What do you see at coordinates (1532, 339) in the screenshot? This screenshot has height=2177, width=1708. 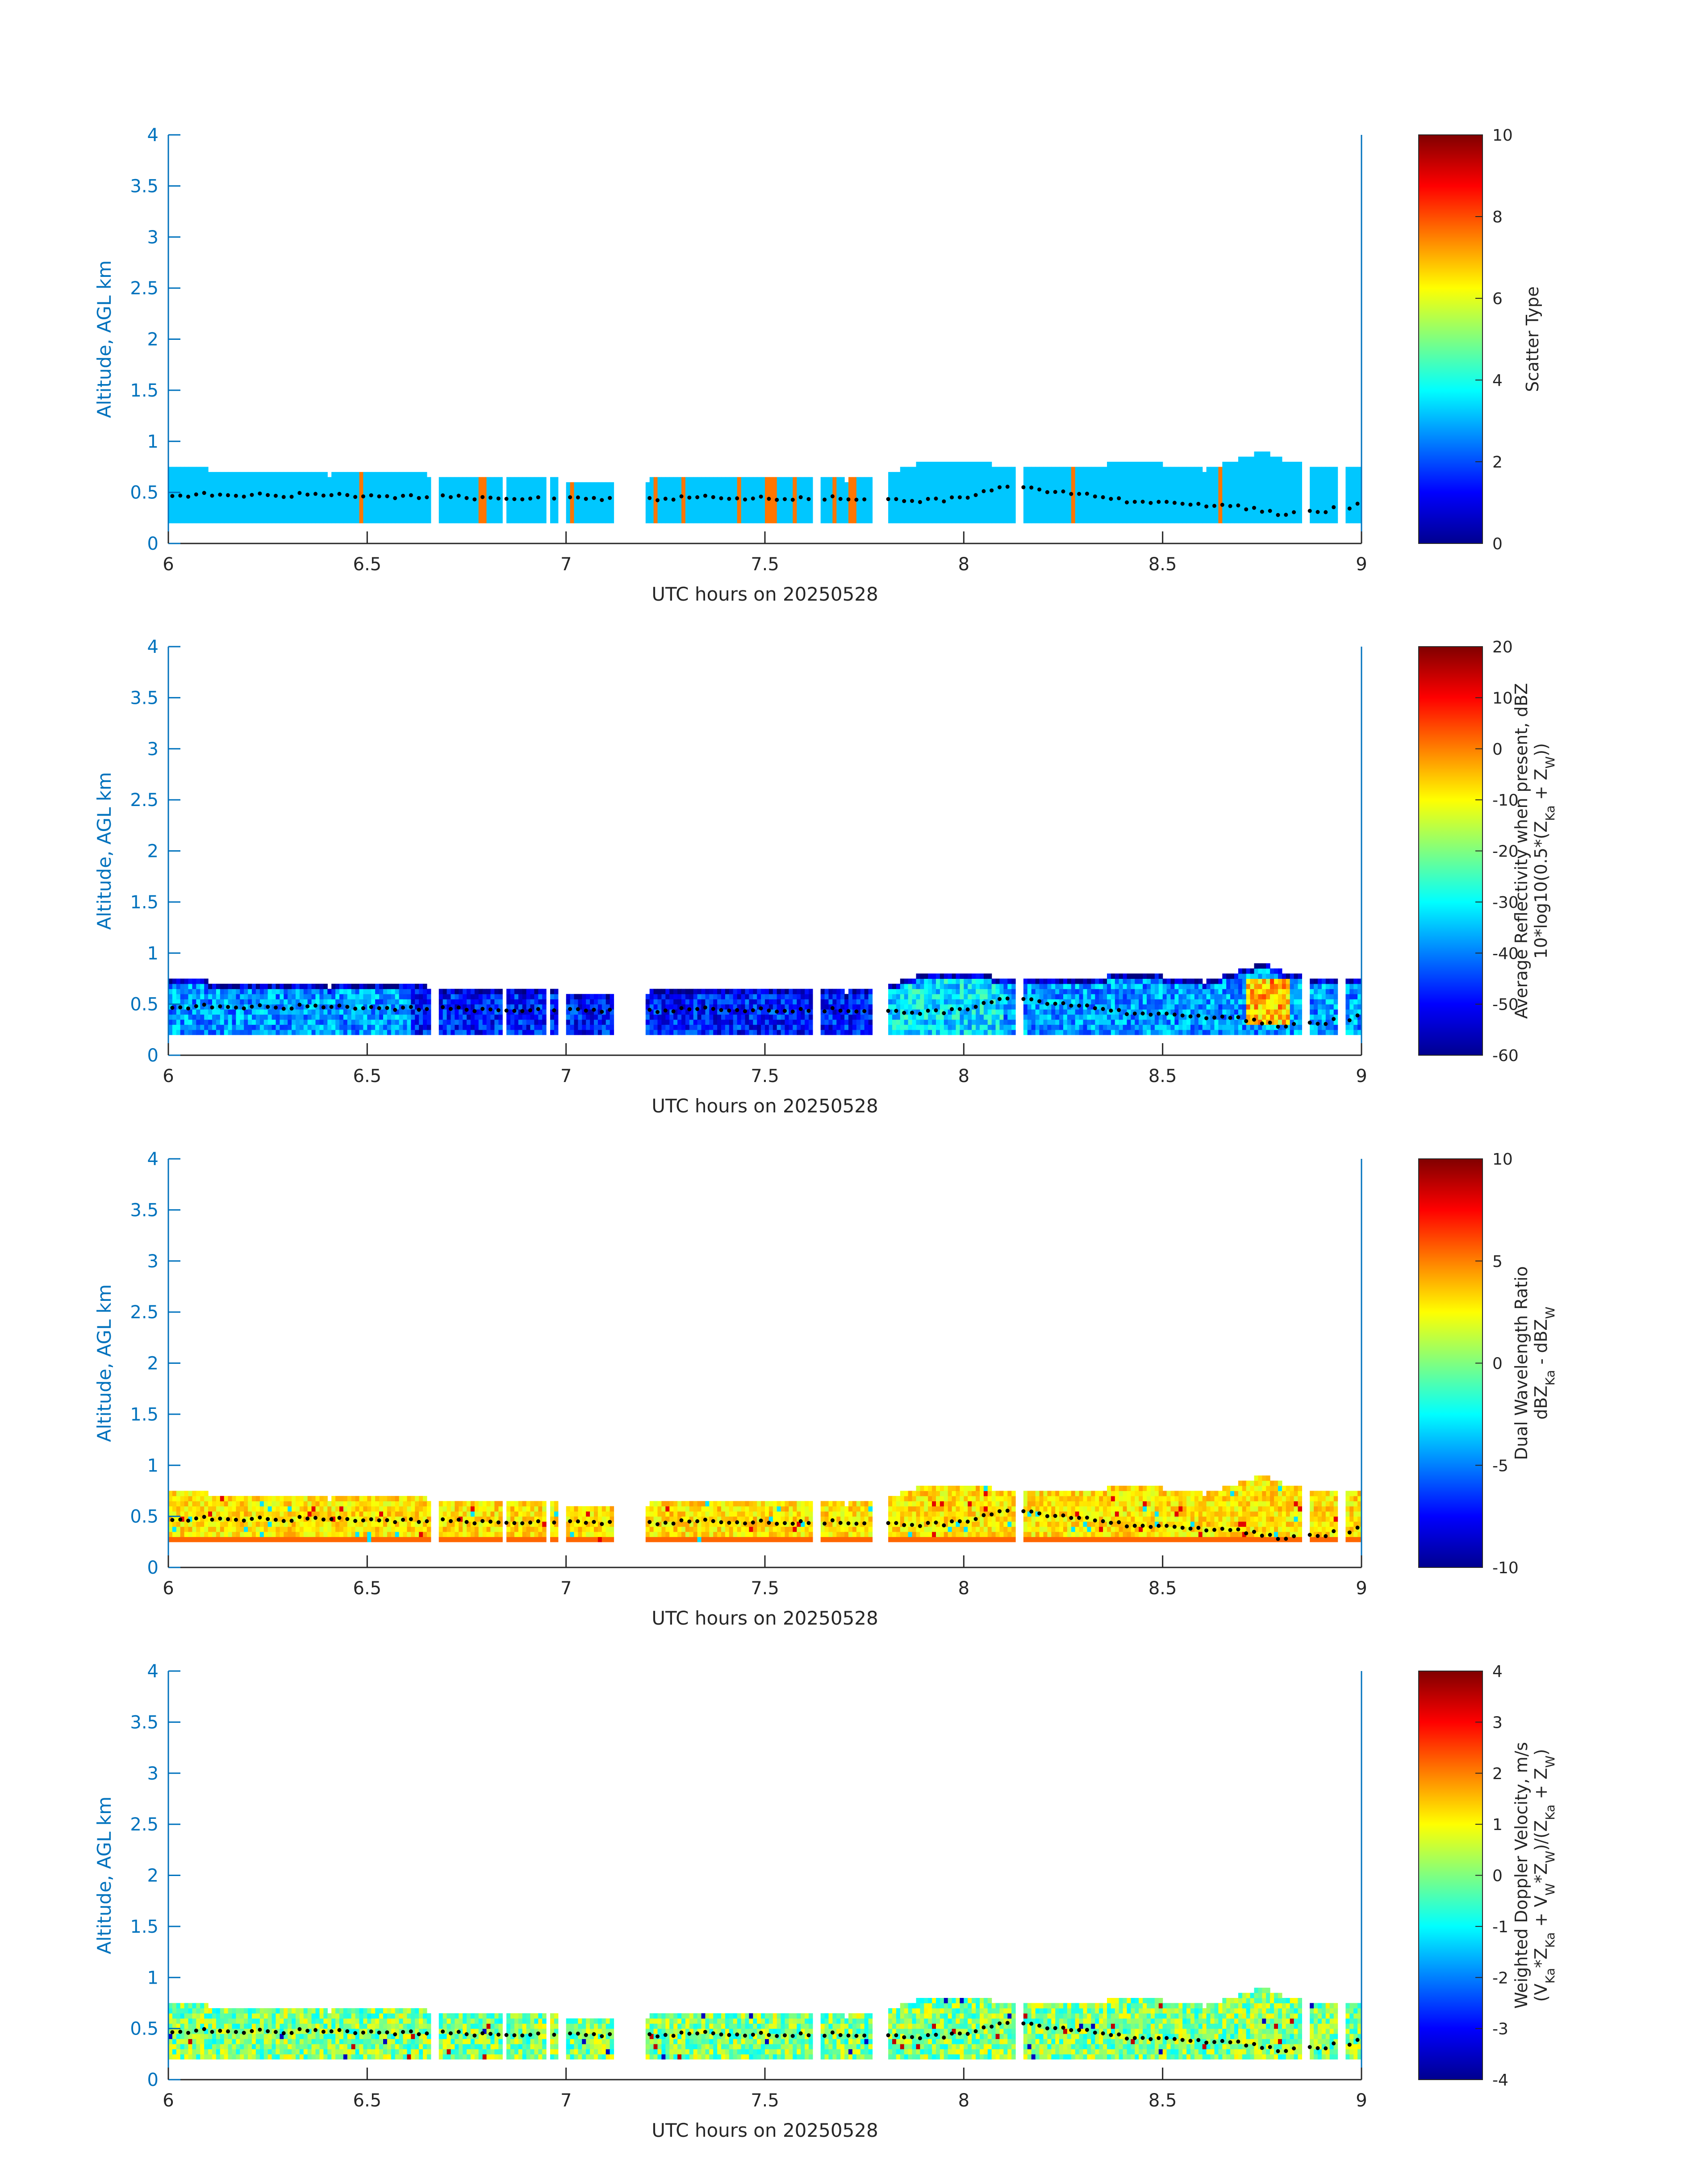 I see `colorbar-label: Scatter Type` at bounding box center [1532, 339].